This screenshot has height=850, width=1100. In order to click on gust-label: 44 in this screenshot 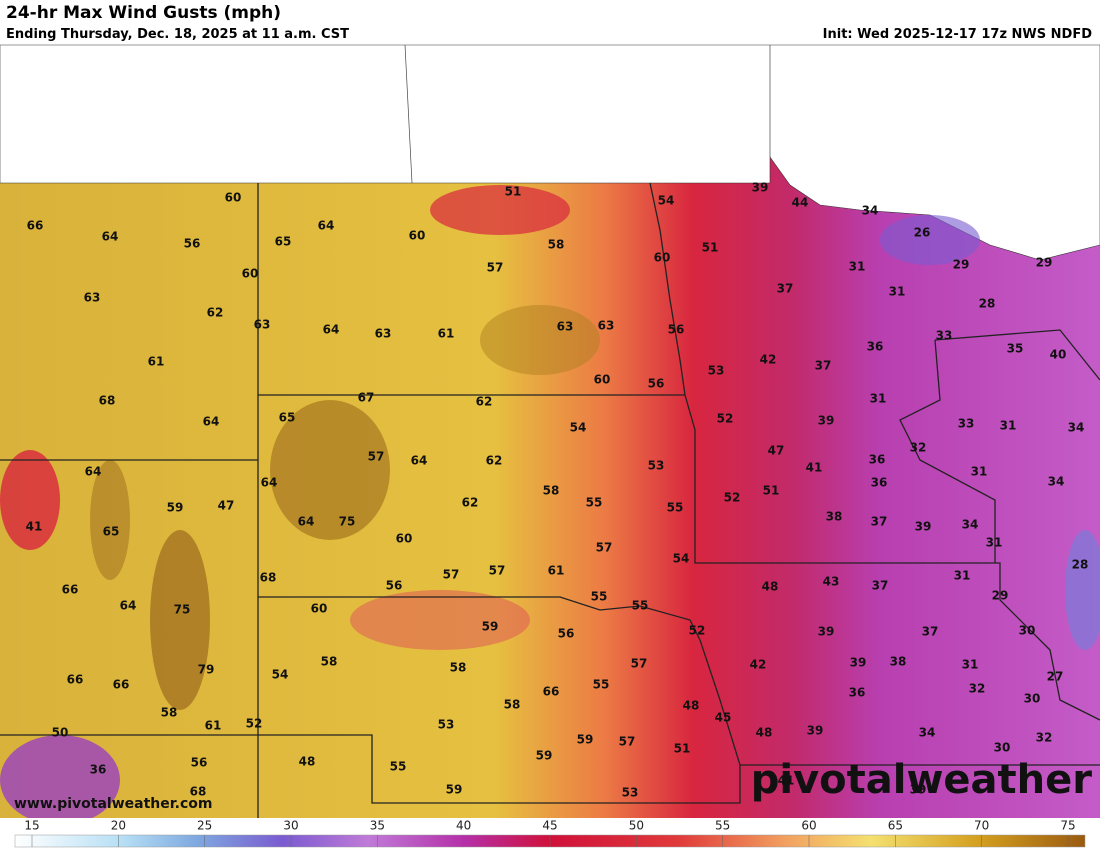, I will do `click(800, 203)`.